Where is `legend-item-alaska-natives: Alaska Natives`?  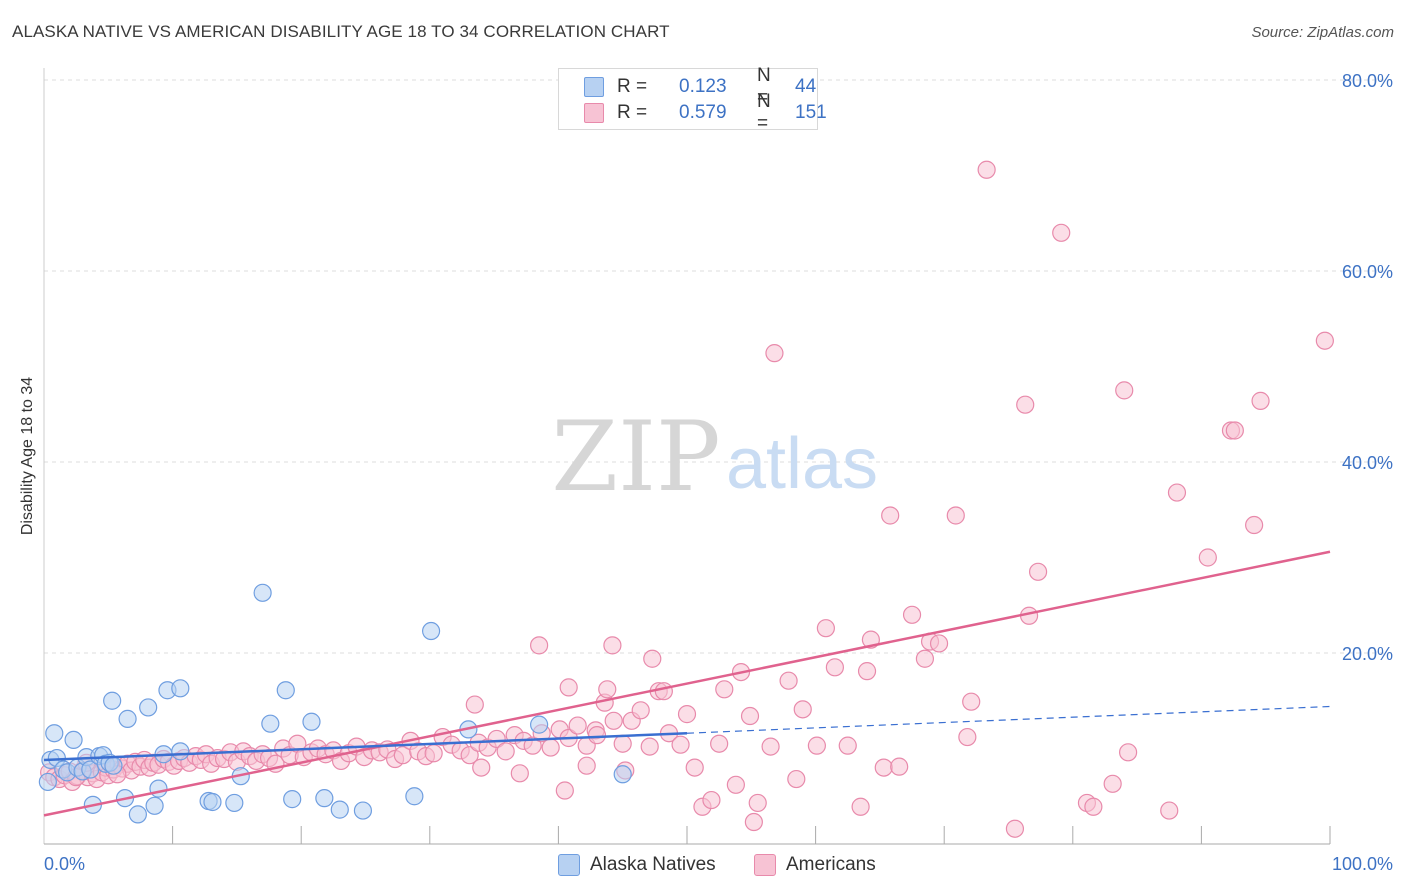
legend-item-alaska-natives: Alaska Natives is located at coordinates (637, 865).